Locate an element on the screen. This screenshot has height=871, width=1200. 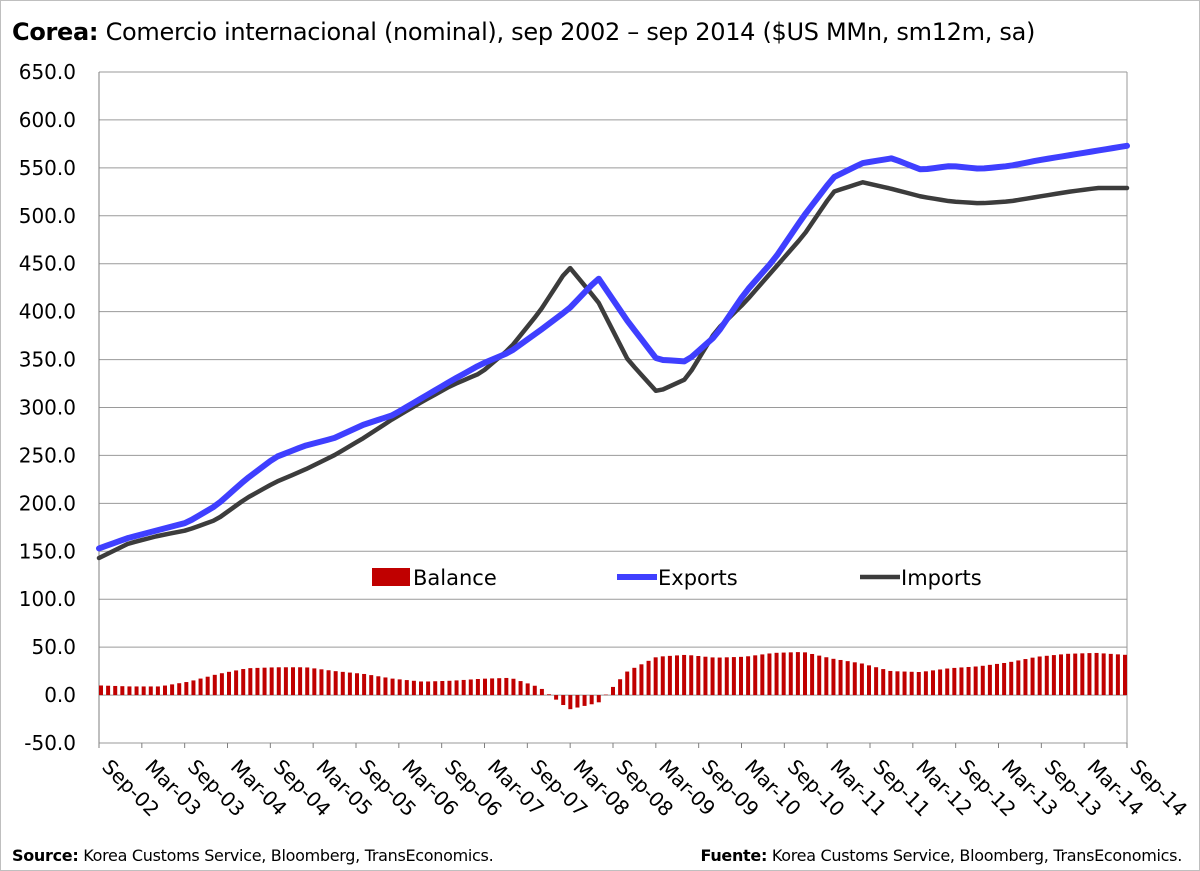
legend-label-balance: Balance is located at coordinates (455, 578).